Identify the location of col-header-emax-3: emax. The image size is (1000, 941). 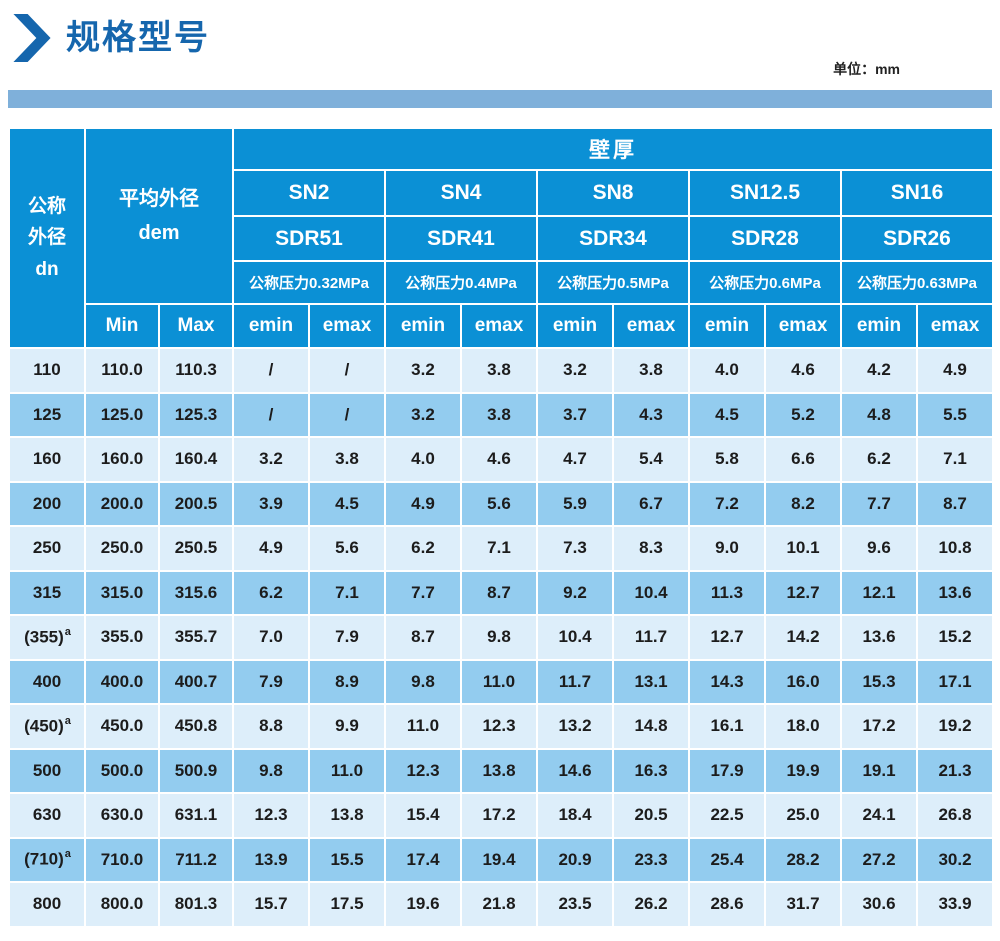
(651, 326).